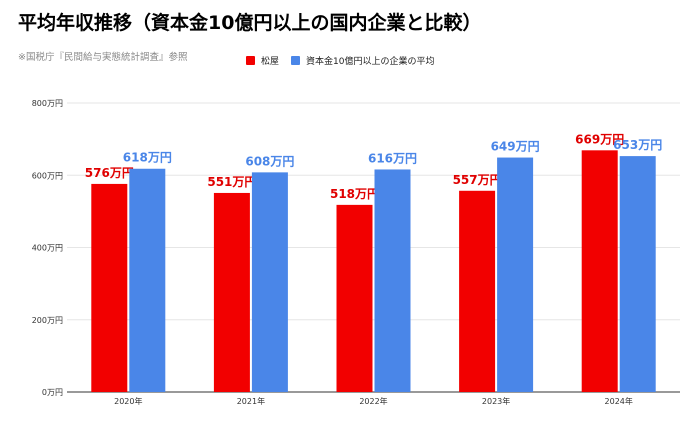 Image resolution: width=700 pixels, height=427 pixels. I want to click on legend-swatch-series2, so click(296, 60).